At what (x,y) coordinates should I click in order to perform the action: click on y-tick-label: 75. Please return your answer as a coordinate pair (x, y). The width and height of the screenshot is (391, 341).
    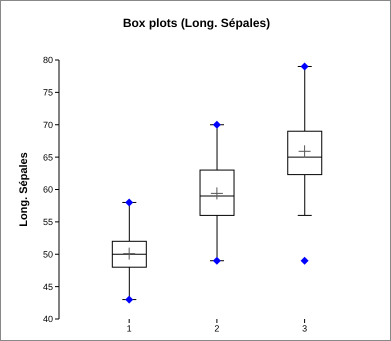
    Looking at the image, I should click on (47, 93).